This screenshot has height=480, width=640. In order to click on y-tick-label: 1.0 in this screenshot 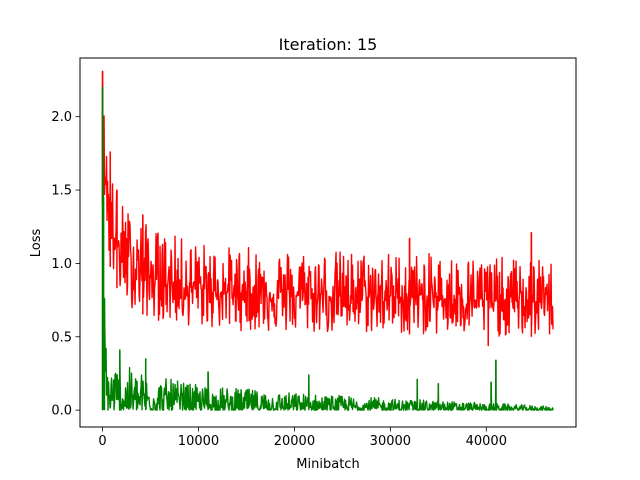, I will do `click(61, 264)`.